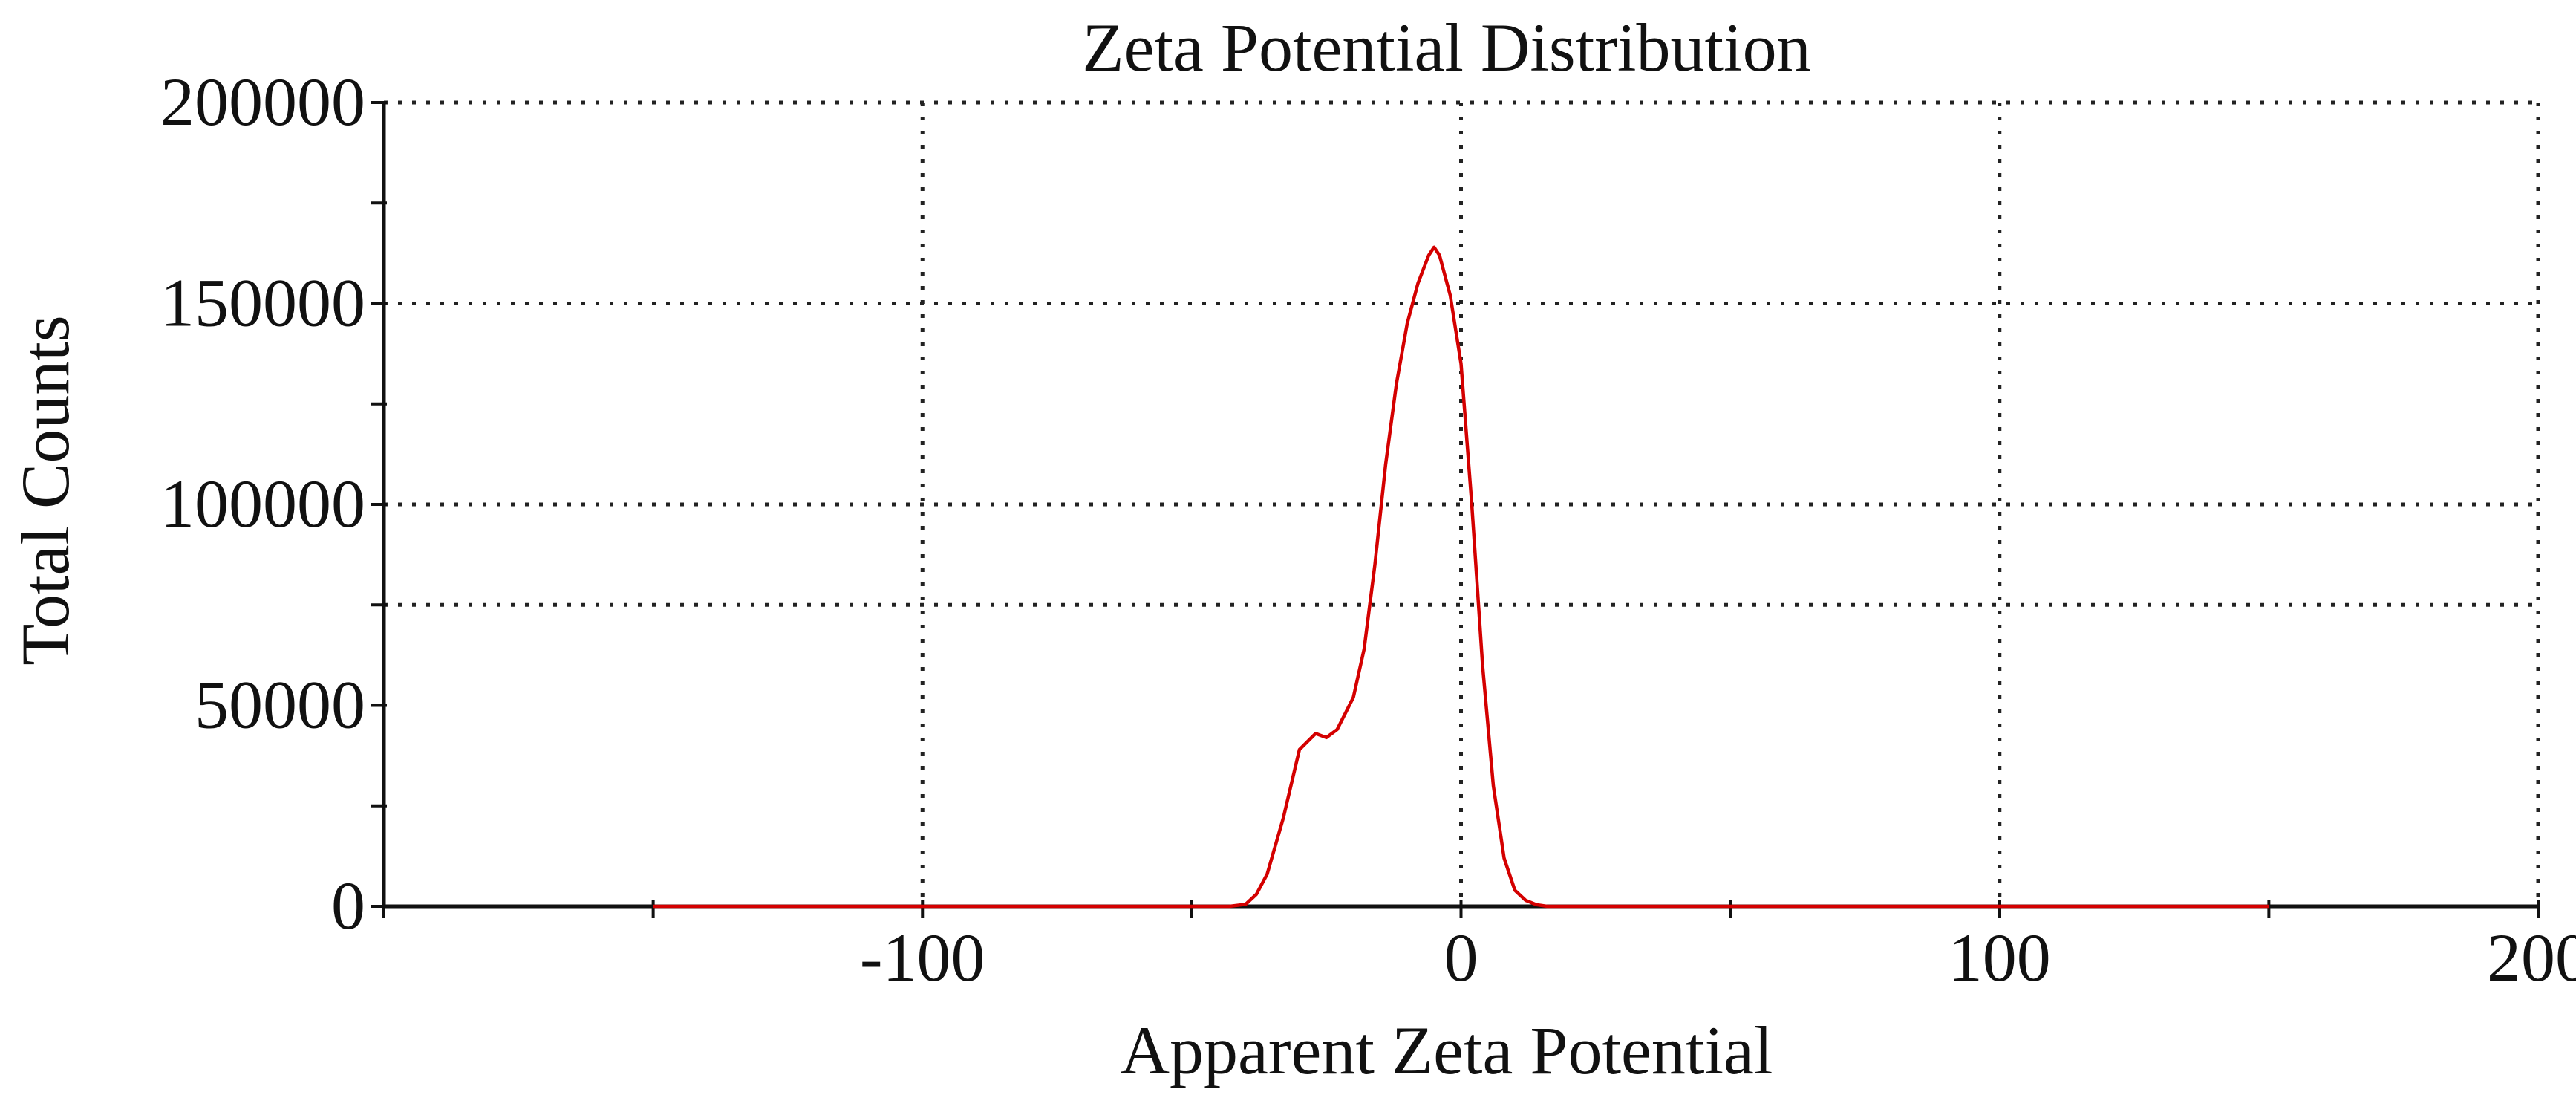 The image size is (2576, 1095). I want to click on y-tick-label: 50000, so click(280, 705).